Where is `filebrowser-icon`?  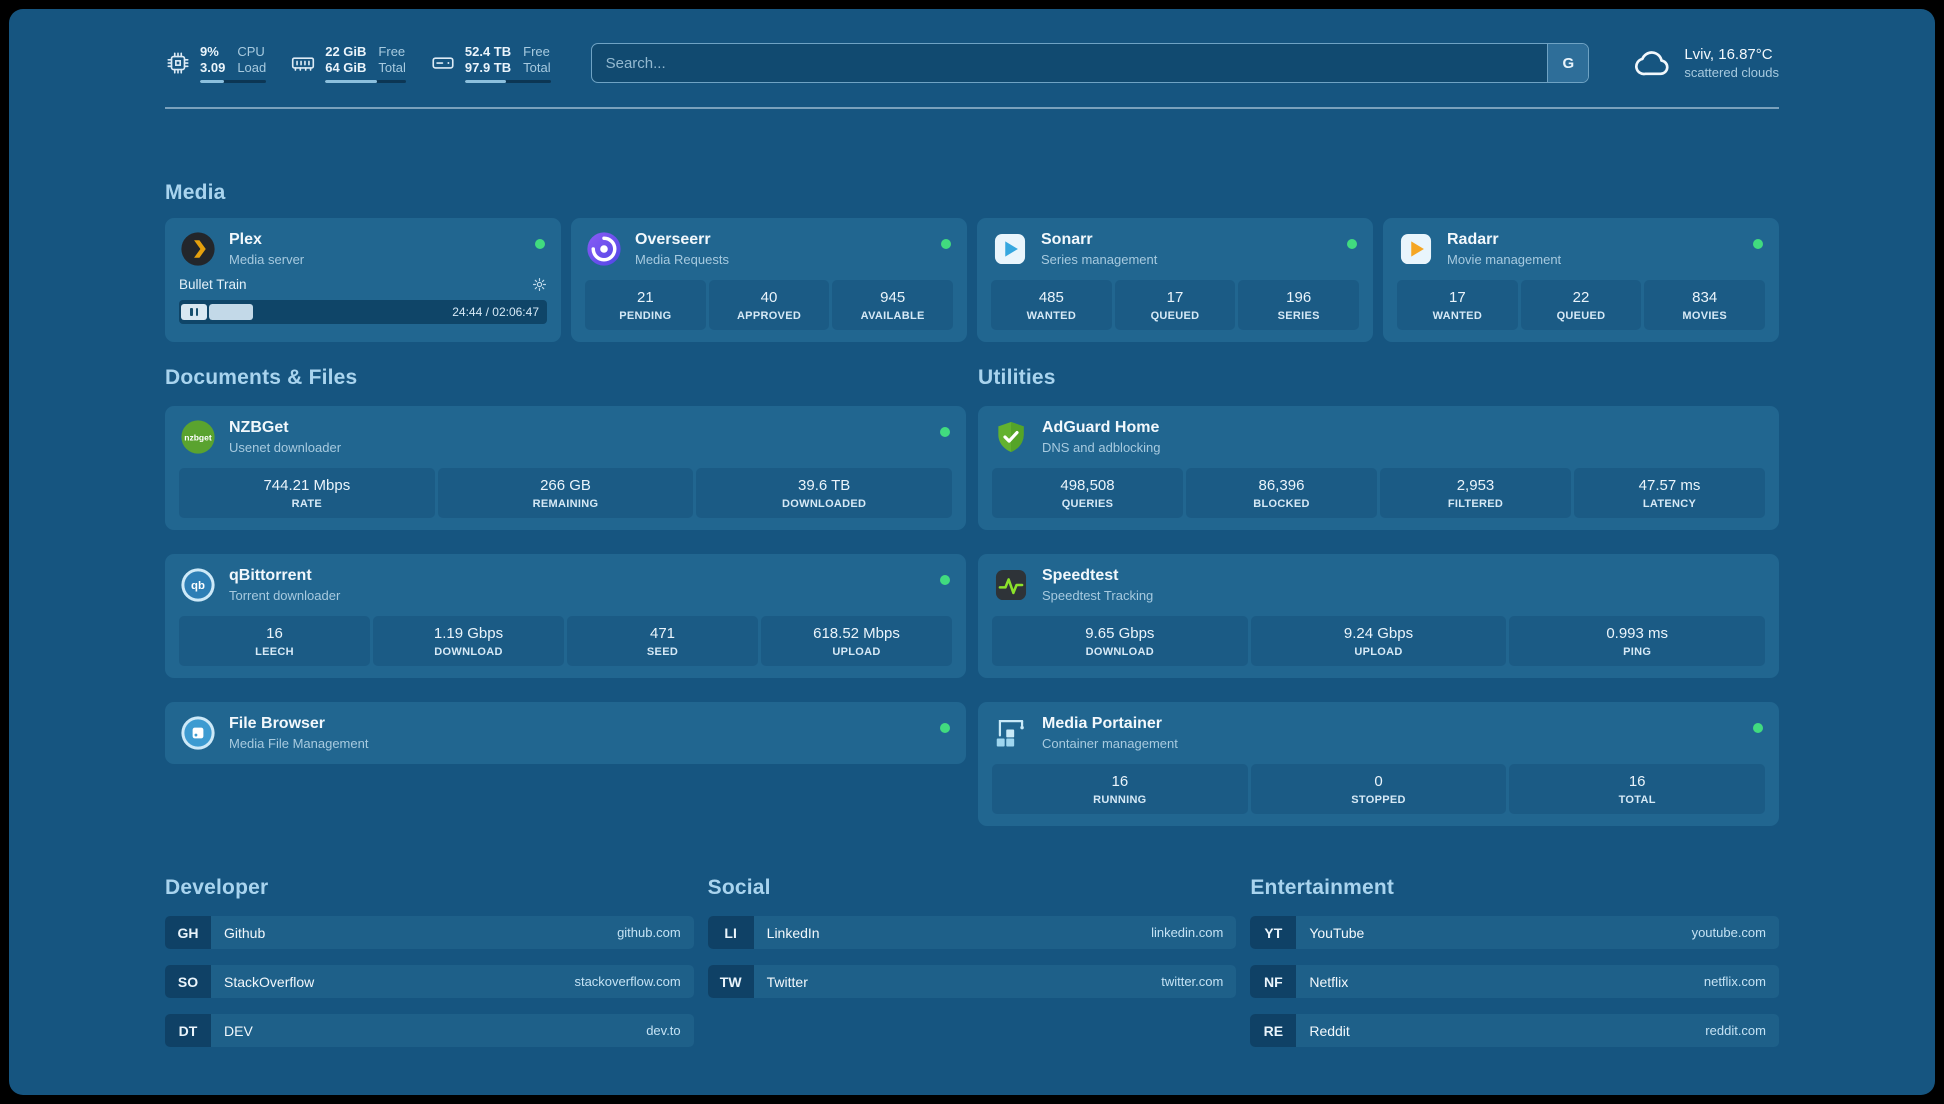 filebrowser-icon is located at coordinates (198, 733).